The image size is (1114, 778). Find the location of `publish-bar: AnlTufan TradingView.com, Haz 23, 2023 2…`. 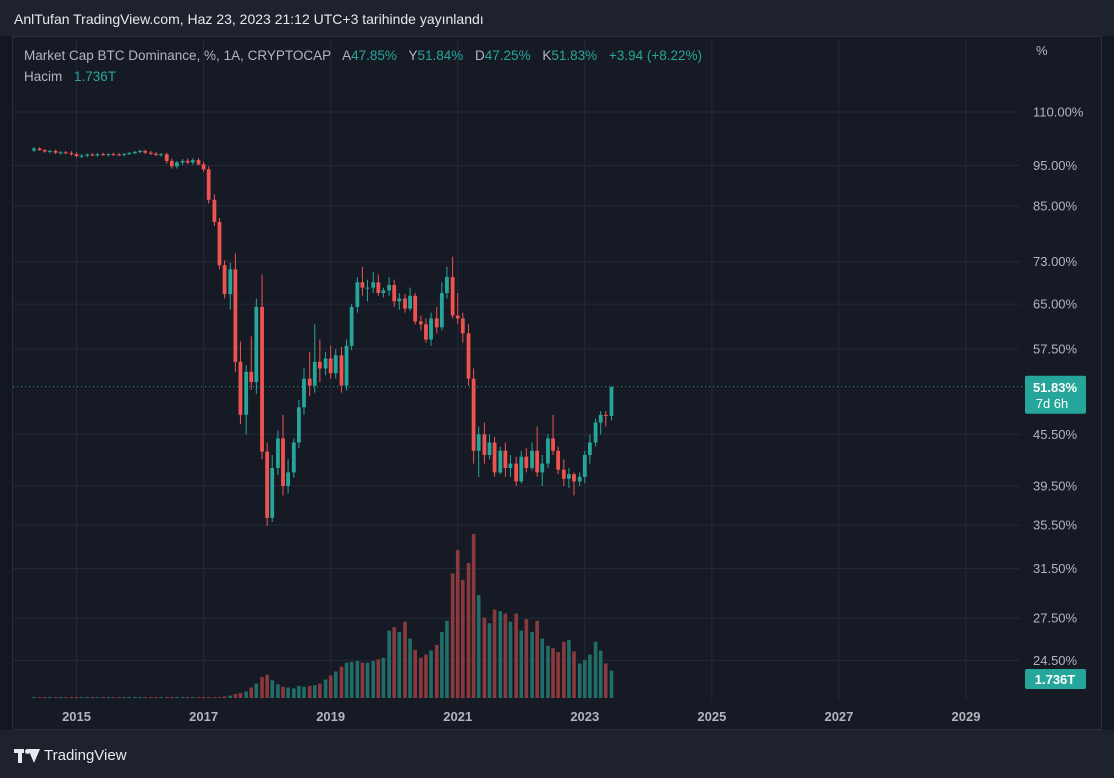

publish-bar: AnlTufan TradingView.com, Haz 23, 2023 2… is located at coordinates (557, 18).